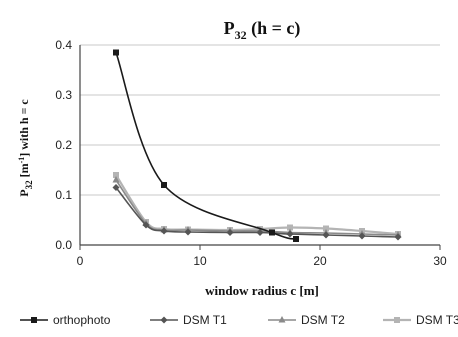  I want to click on y-tick-label: 0.2, so click(63, 145).